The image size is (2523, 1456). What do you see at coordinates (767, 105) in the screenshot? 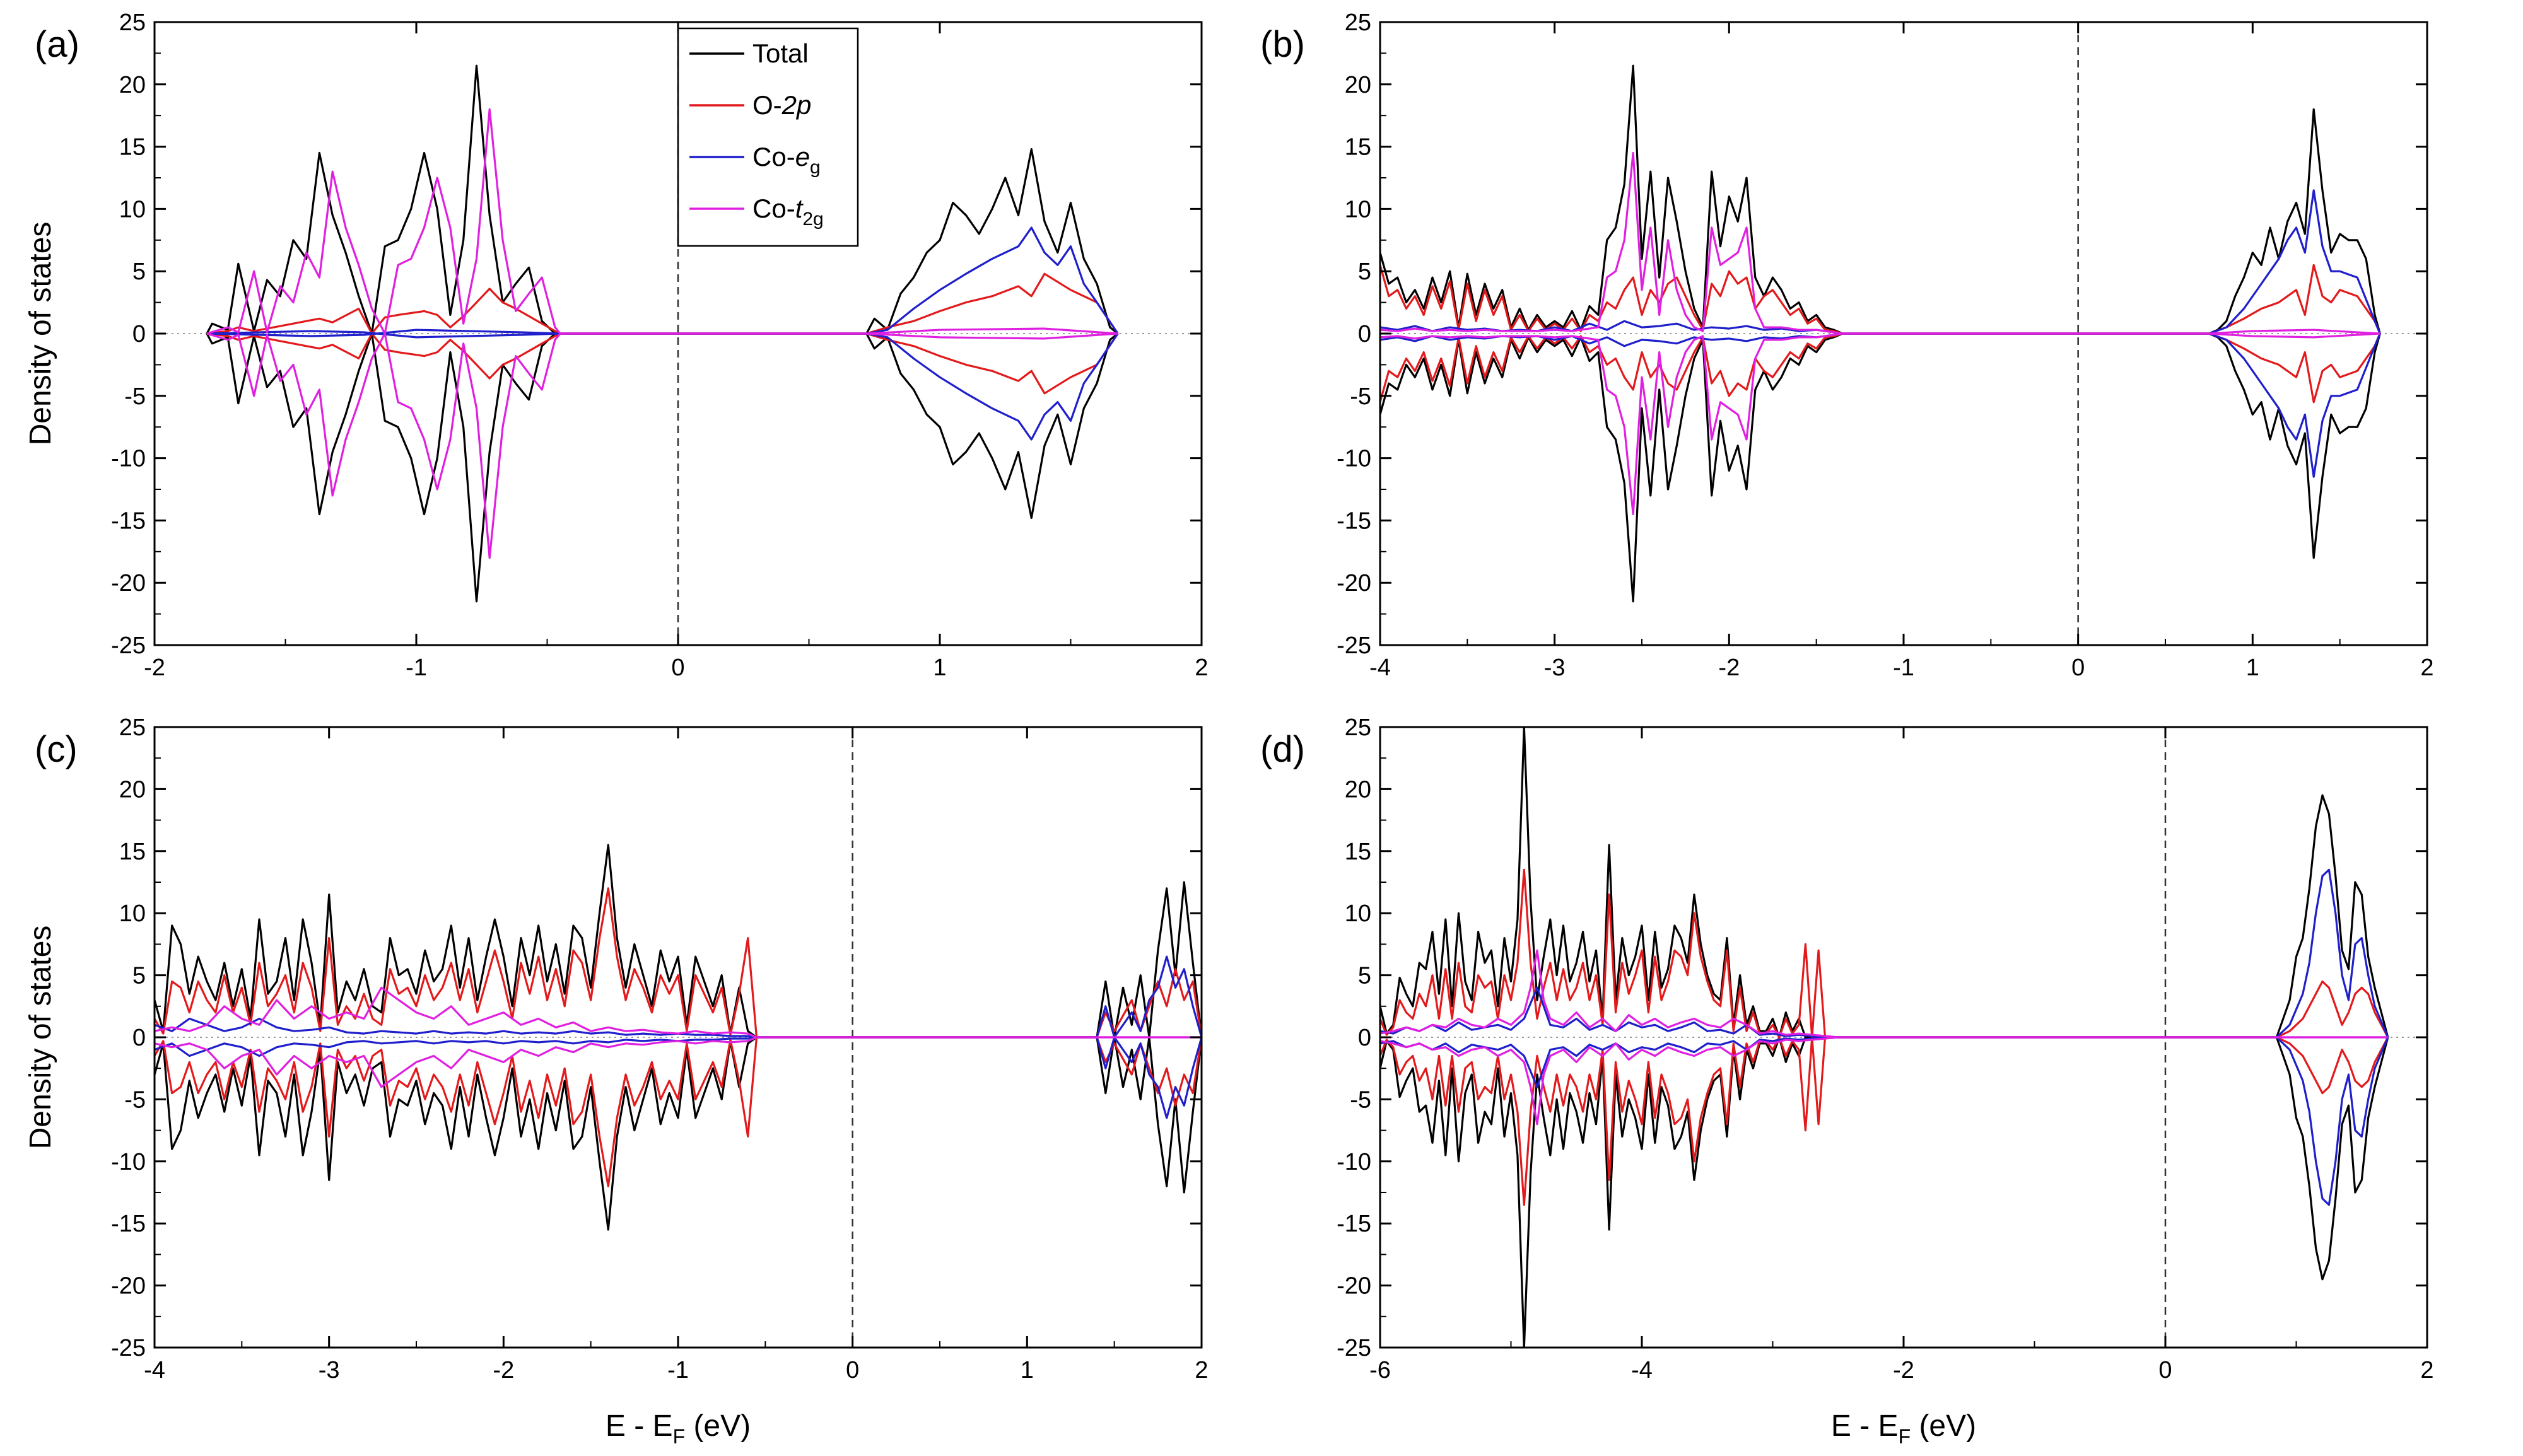
I see `legend-label-main: O-` at bounding box center [767, 105].